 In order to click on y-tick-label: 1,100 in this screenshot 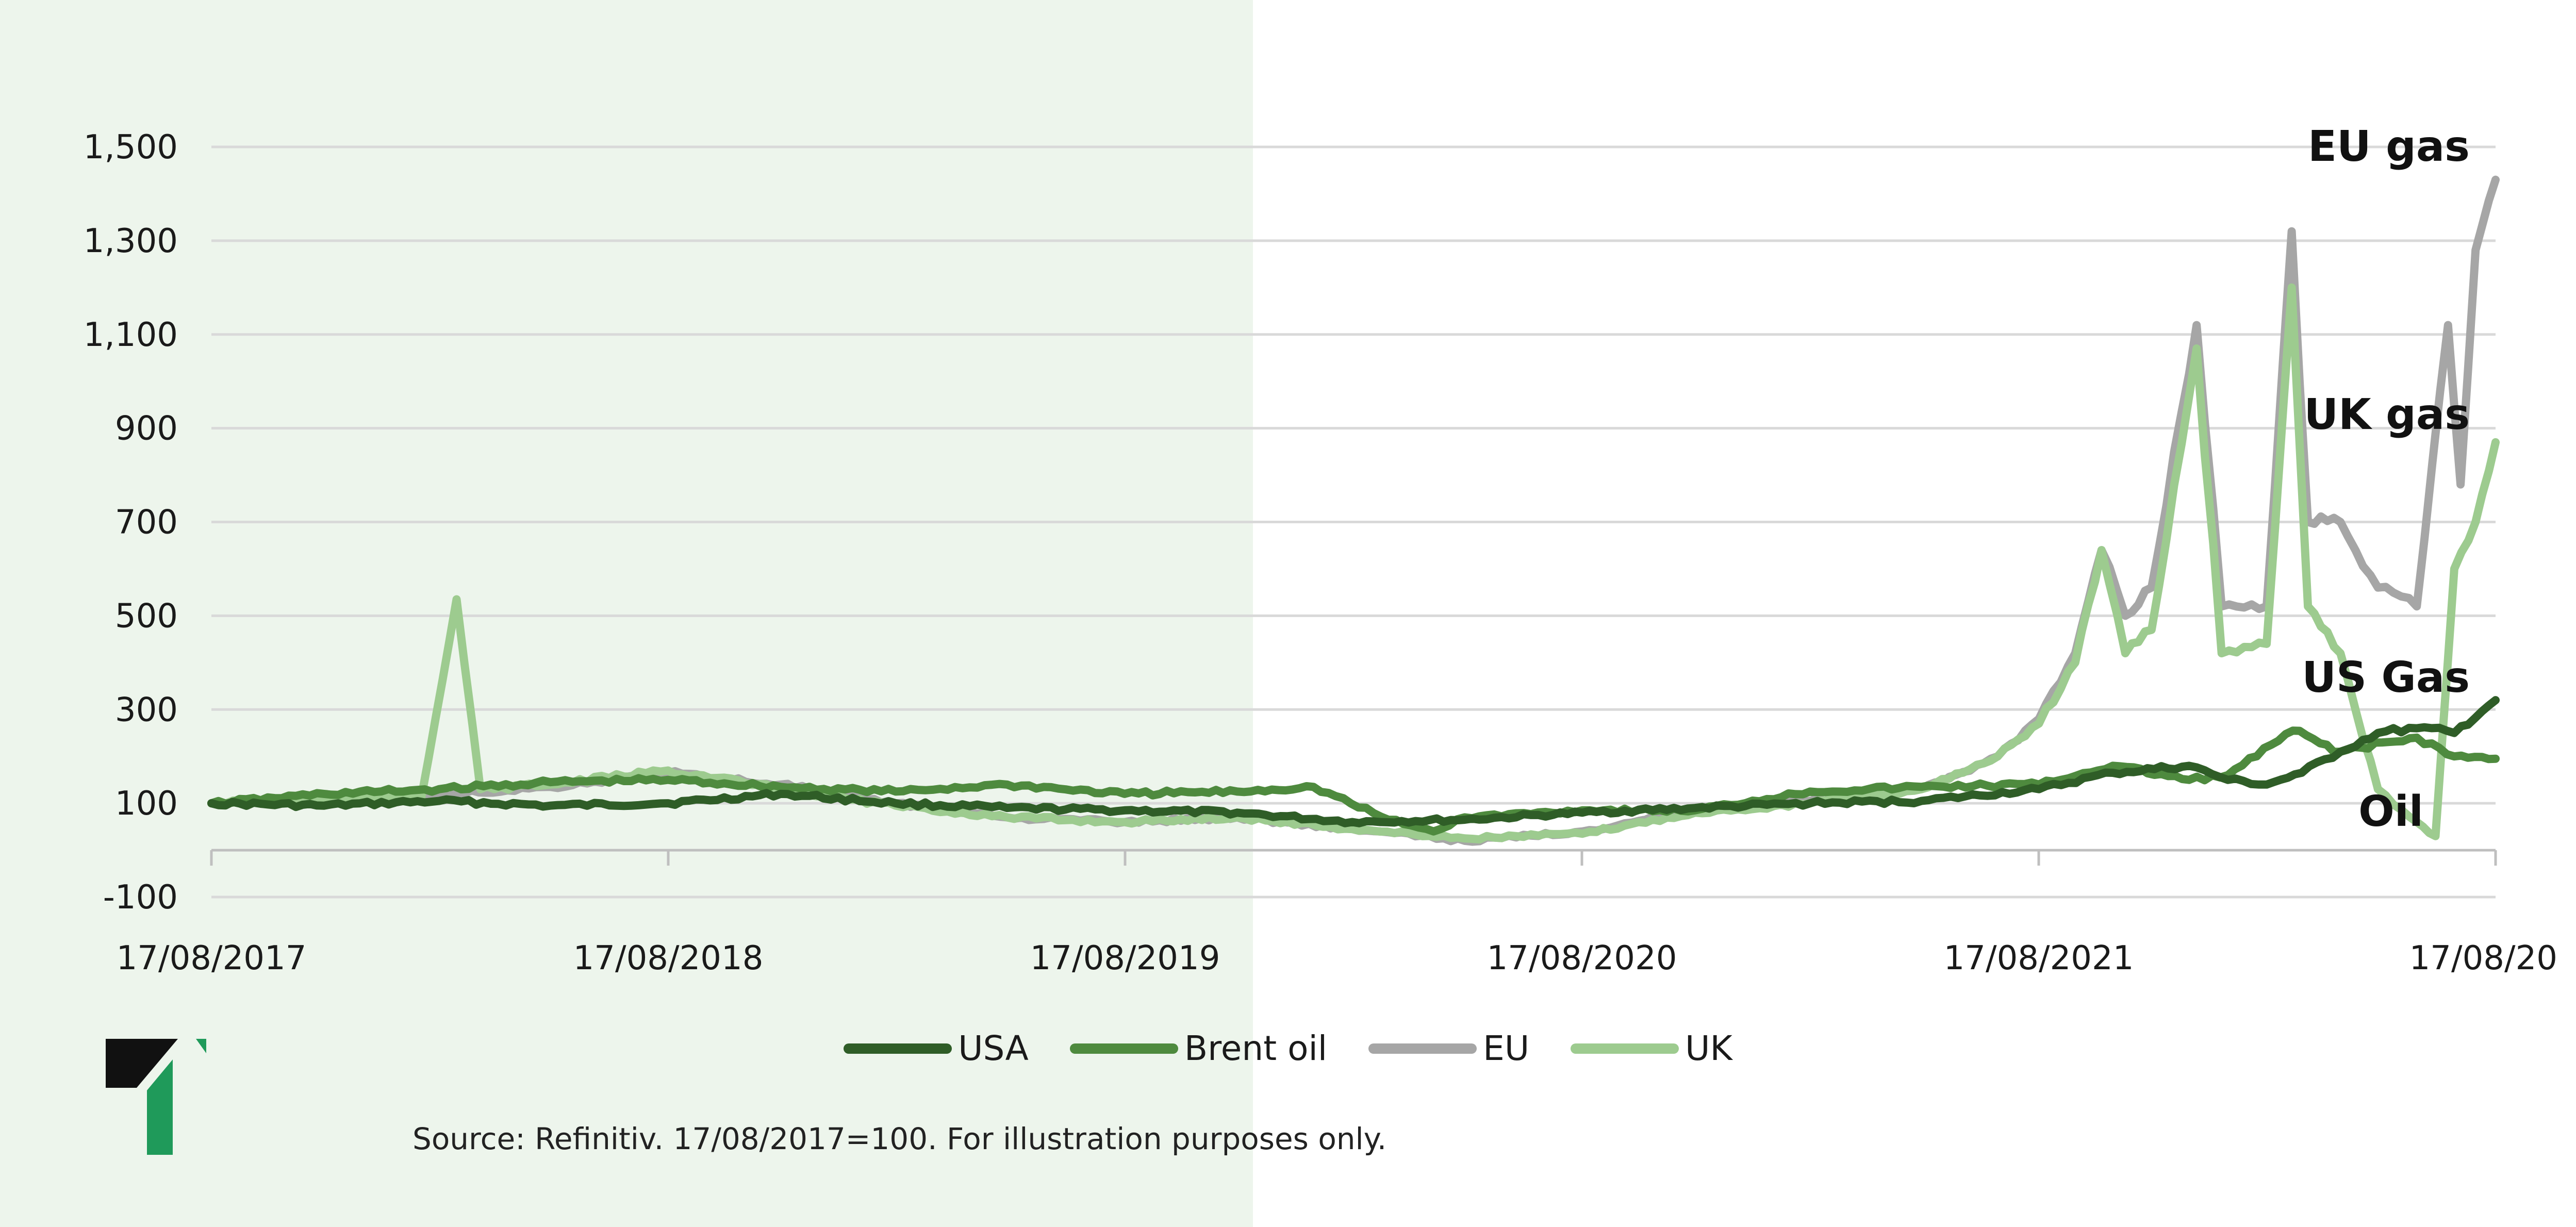, I will do `click(131, 335)`.